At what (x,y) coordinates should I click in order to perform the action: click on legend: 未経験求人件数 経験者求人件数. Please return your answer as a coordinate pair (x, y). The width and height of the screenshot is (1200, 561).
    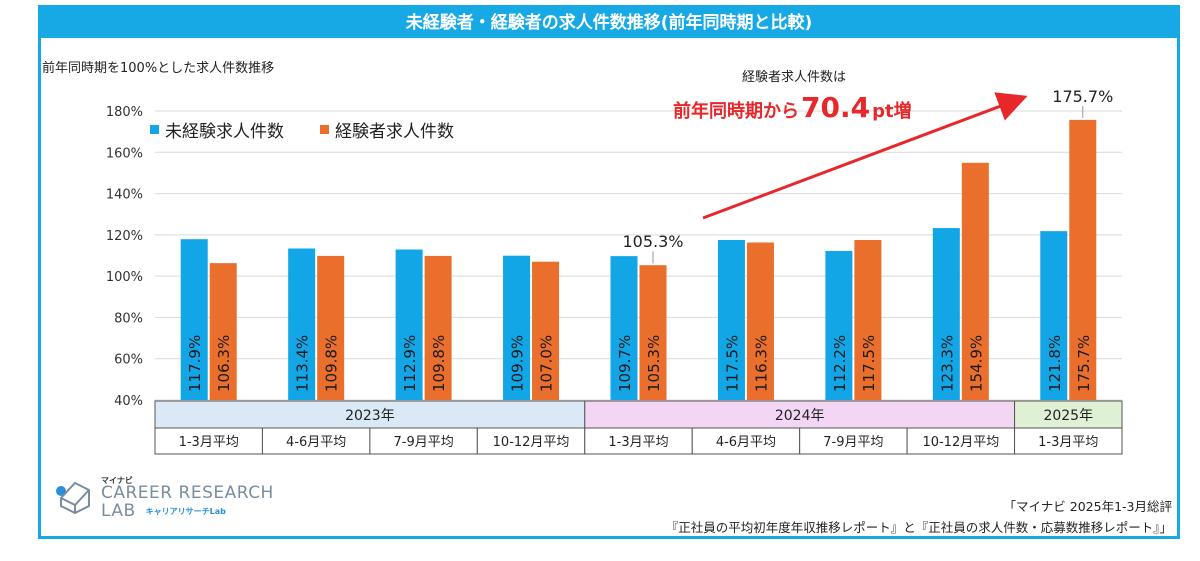
    Looking at the image, I should click on (302, 129).